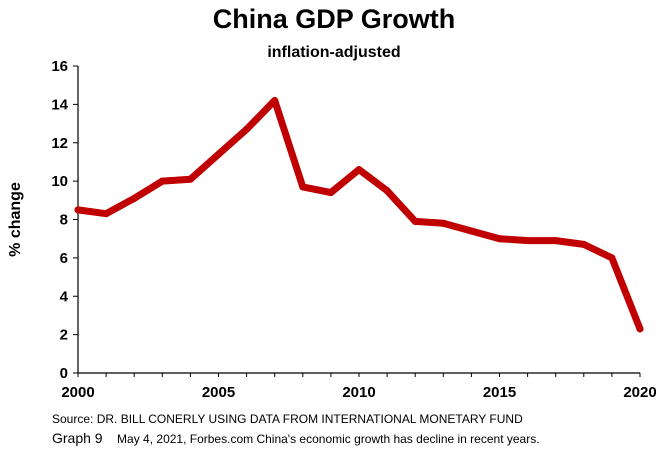 This screenshot has width=668, height=450. Describe the element at coordinates (218, 392) in the screenshot. I see `x-tick-label: 2005` at that location.